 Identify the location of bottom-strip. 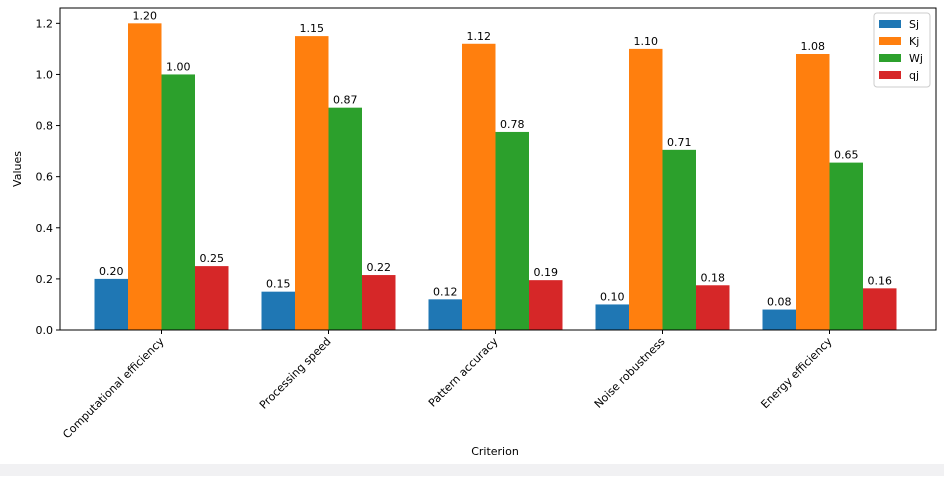
(472, 470).